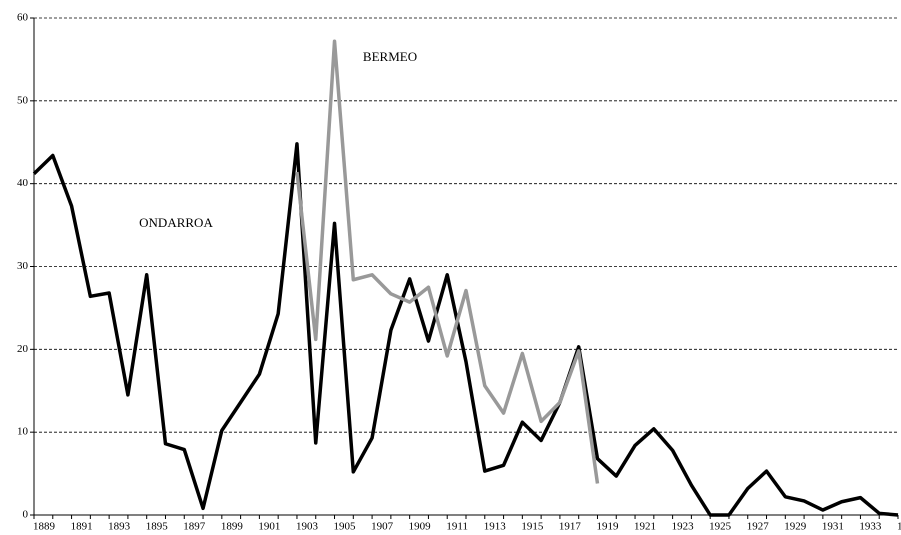 The height and width of the screenshot is (535, 901). Describe the element at coordinates (23, 18) in the screenshot. I see `y-tick-label: 60` at that location.